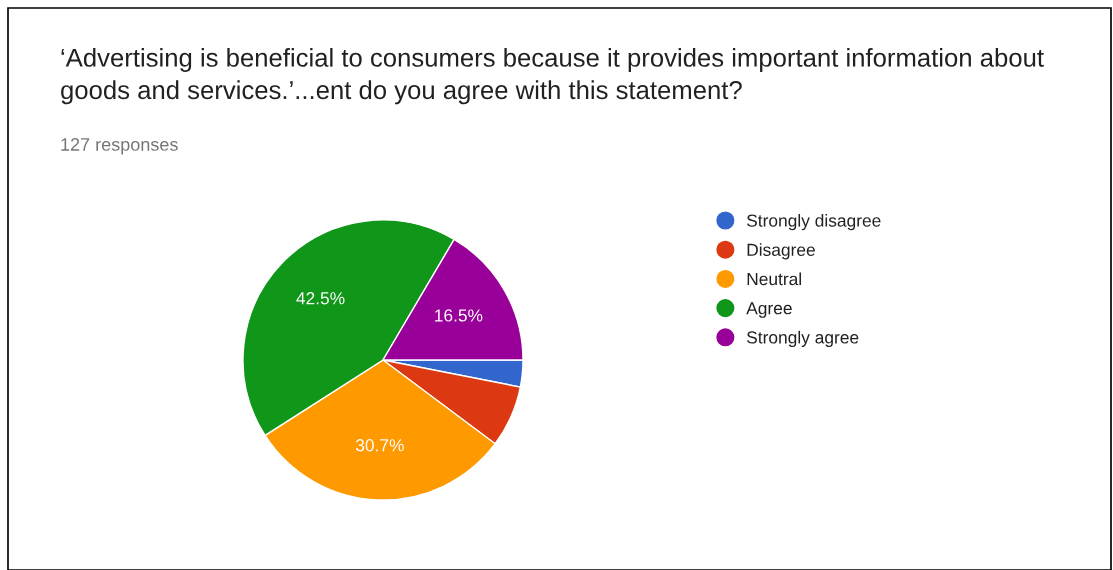  What do you see at coordinates (802, 338) in the screenshot?
I see `legend-label: Strongly agree` at bounding box center [802, 338].